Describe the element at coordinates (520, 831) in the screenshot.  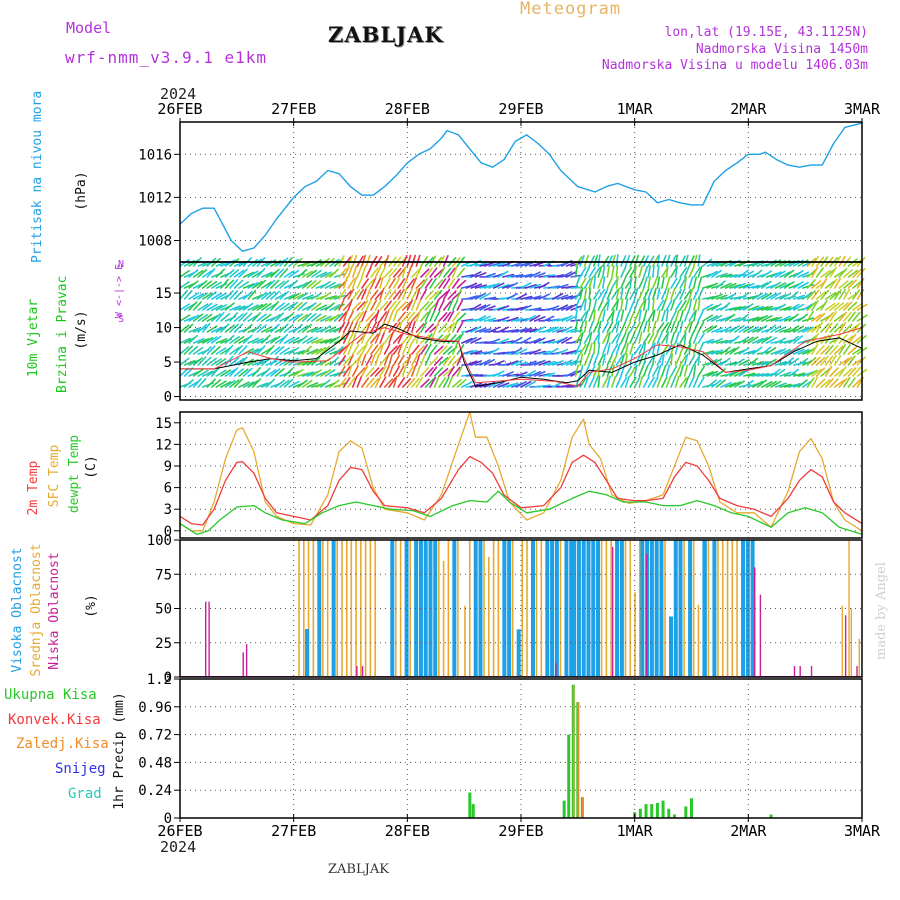
I see `xtick-label-bottom: 29FEB` at that location.